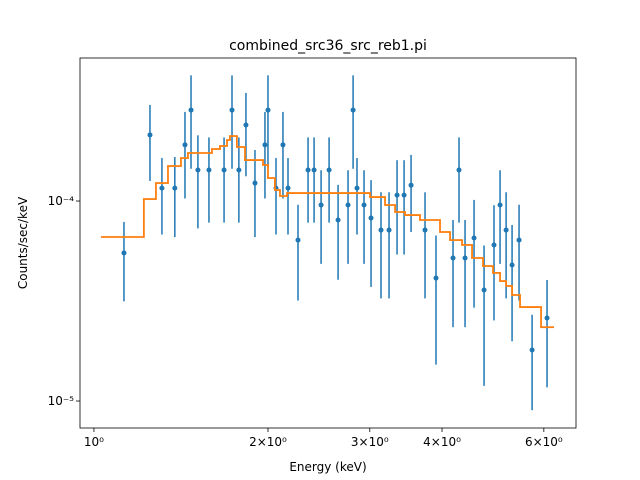  What do you see at coordinates (268, 442) in the screenshot?
I see `x-tick-label: 2×10⁰` at bounding box center [268, 442].